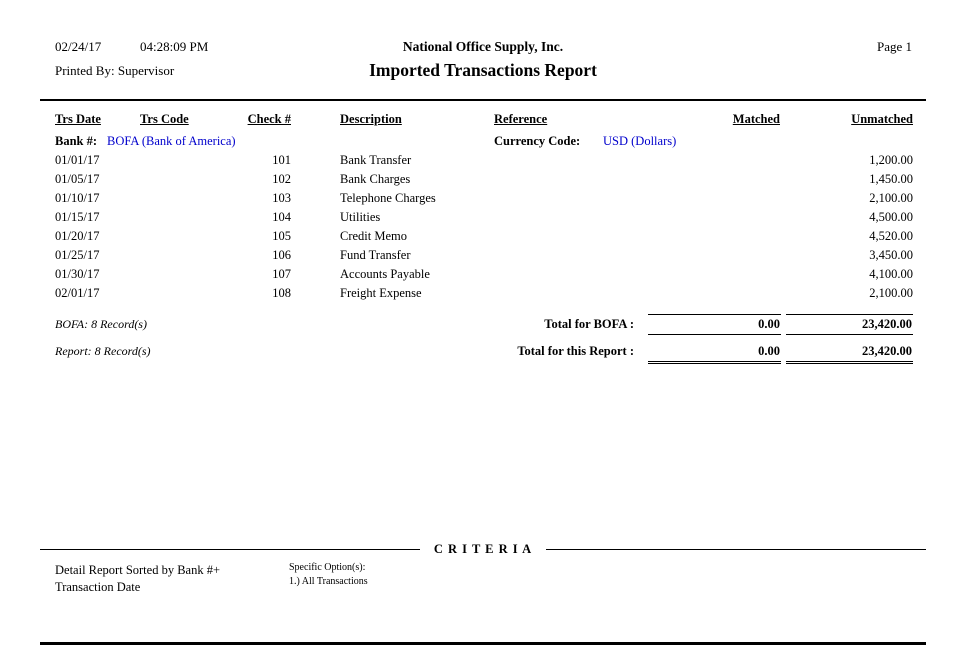  I want to click on header-divider, so click(483, 100).